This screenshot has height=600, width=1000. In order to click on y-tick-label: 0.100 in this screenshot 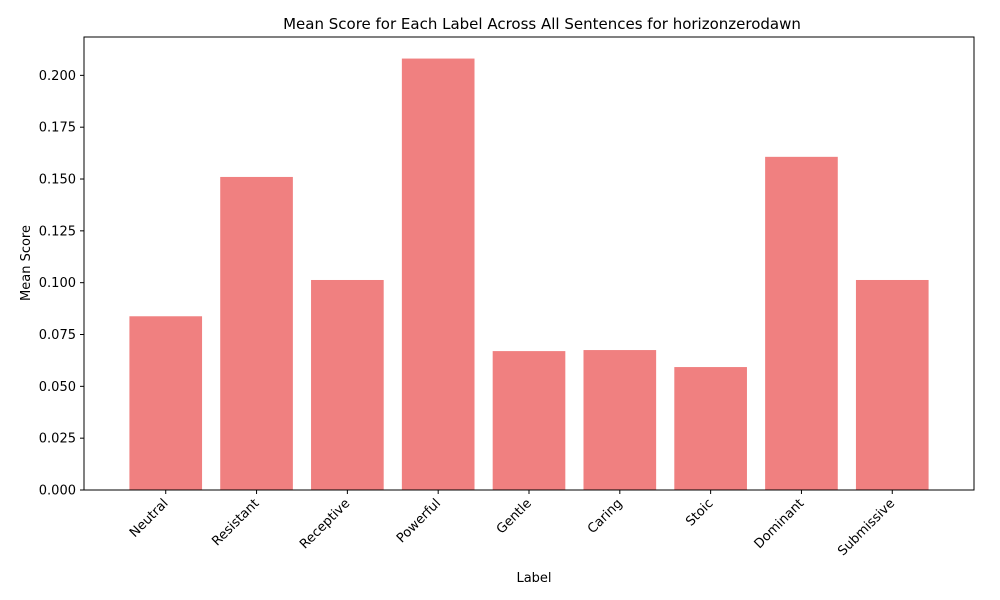, I will do `click(57, 283)`.